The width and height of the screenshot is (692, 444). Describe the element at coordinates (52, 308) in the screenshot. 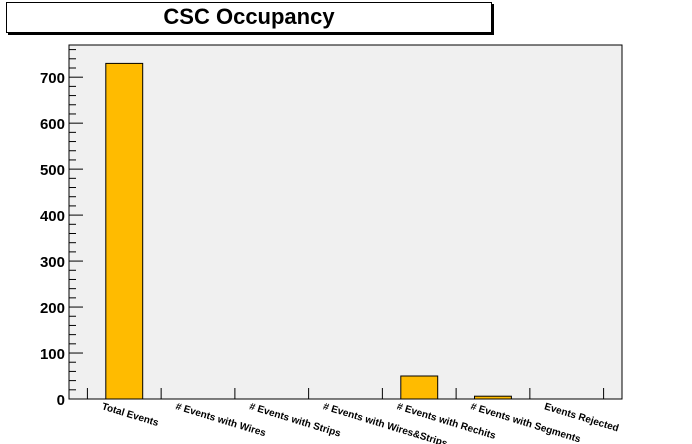

I see `y-tick-label: 200` at that location.